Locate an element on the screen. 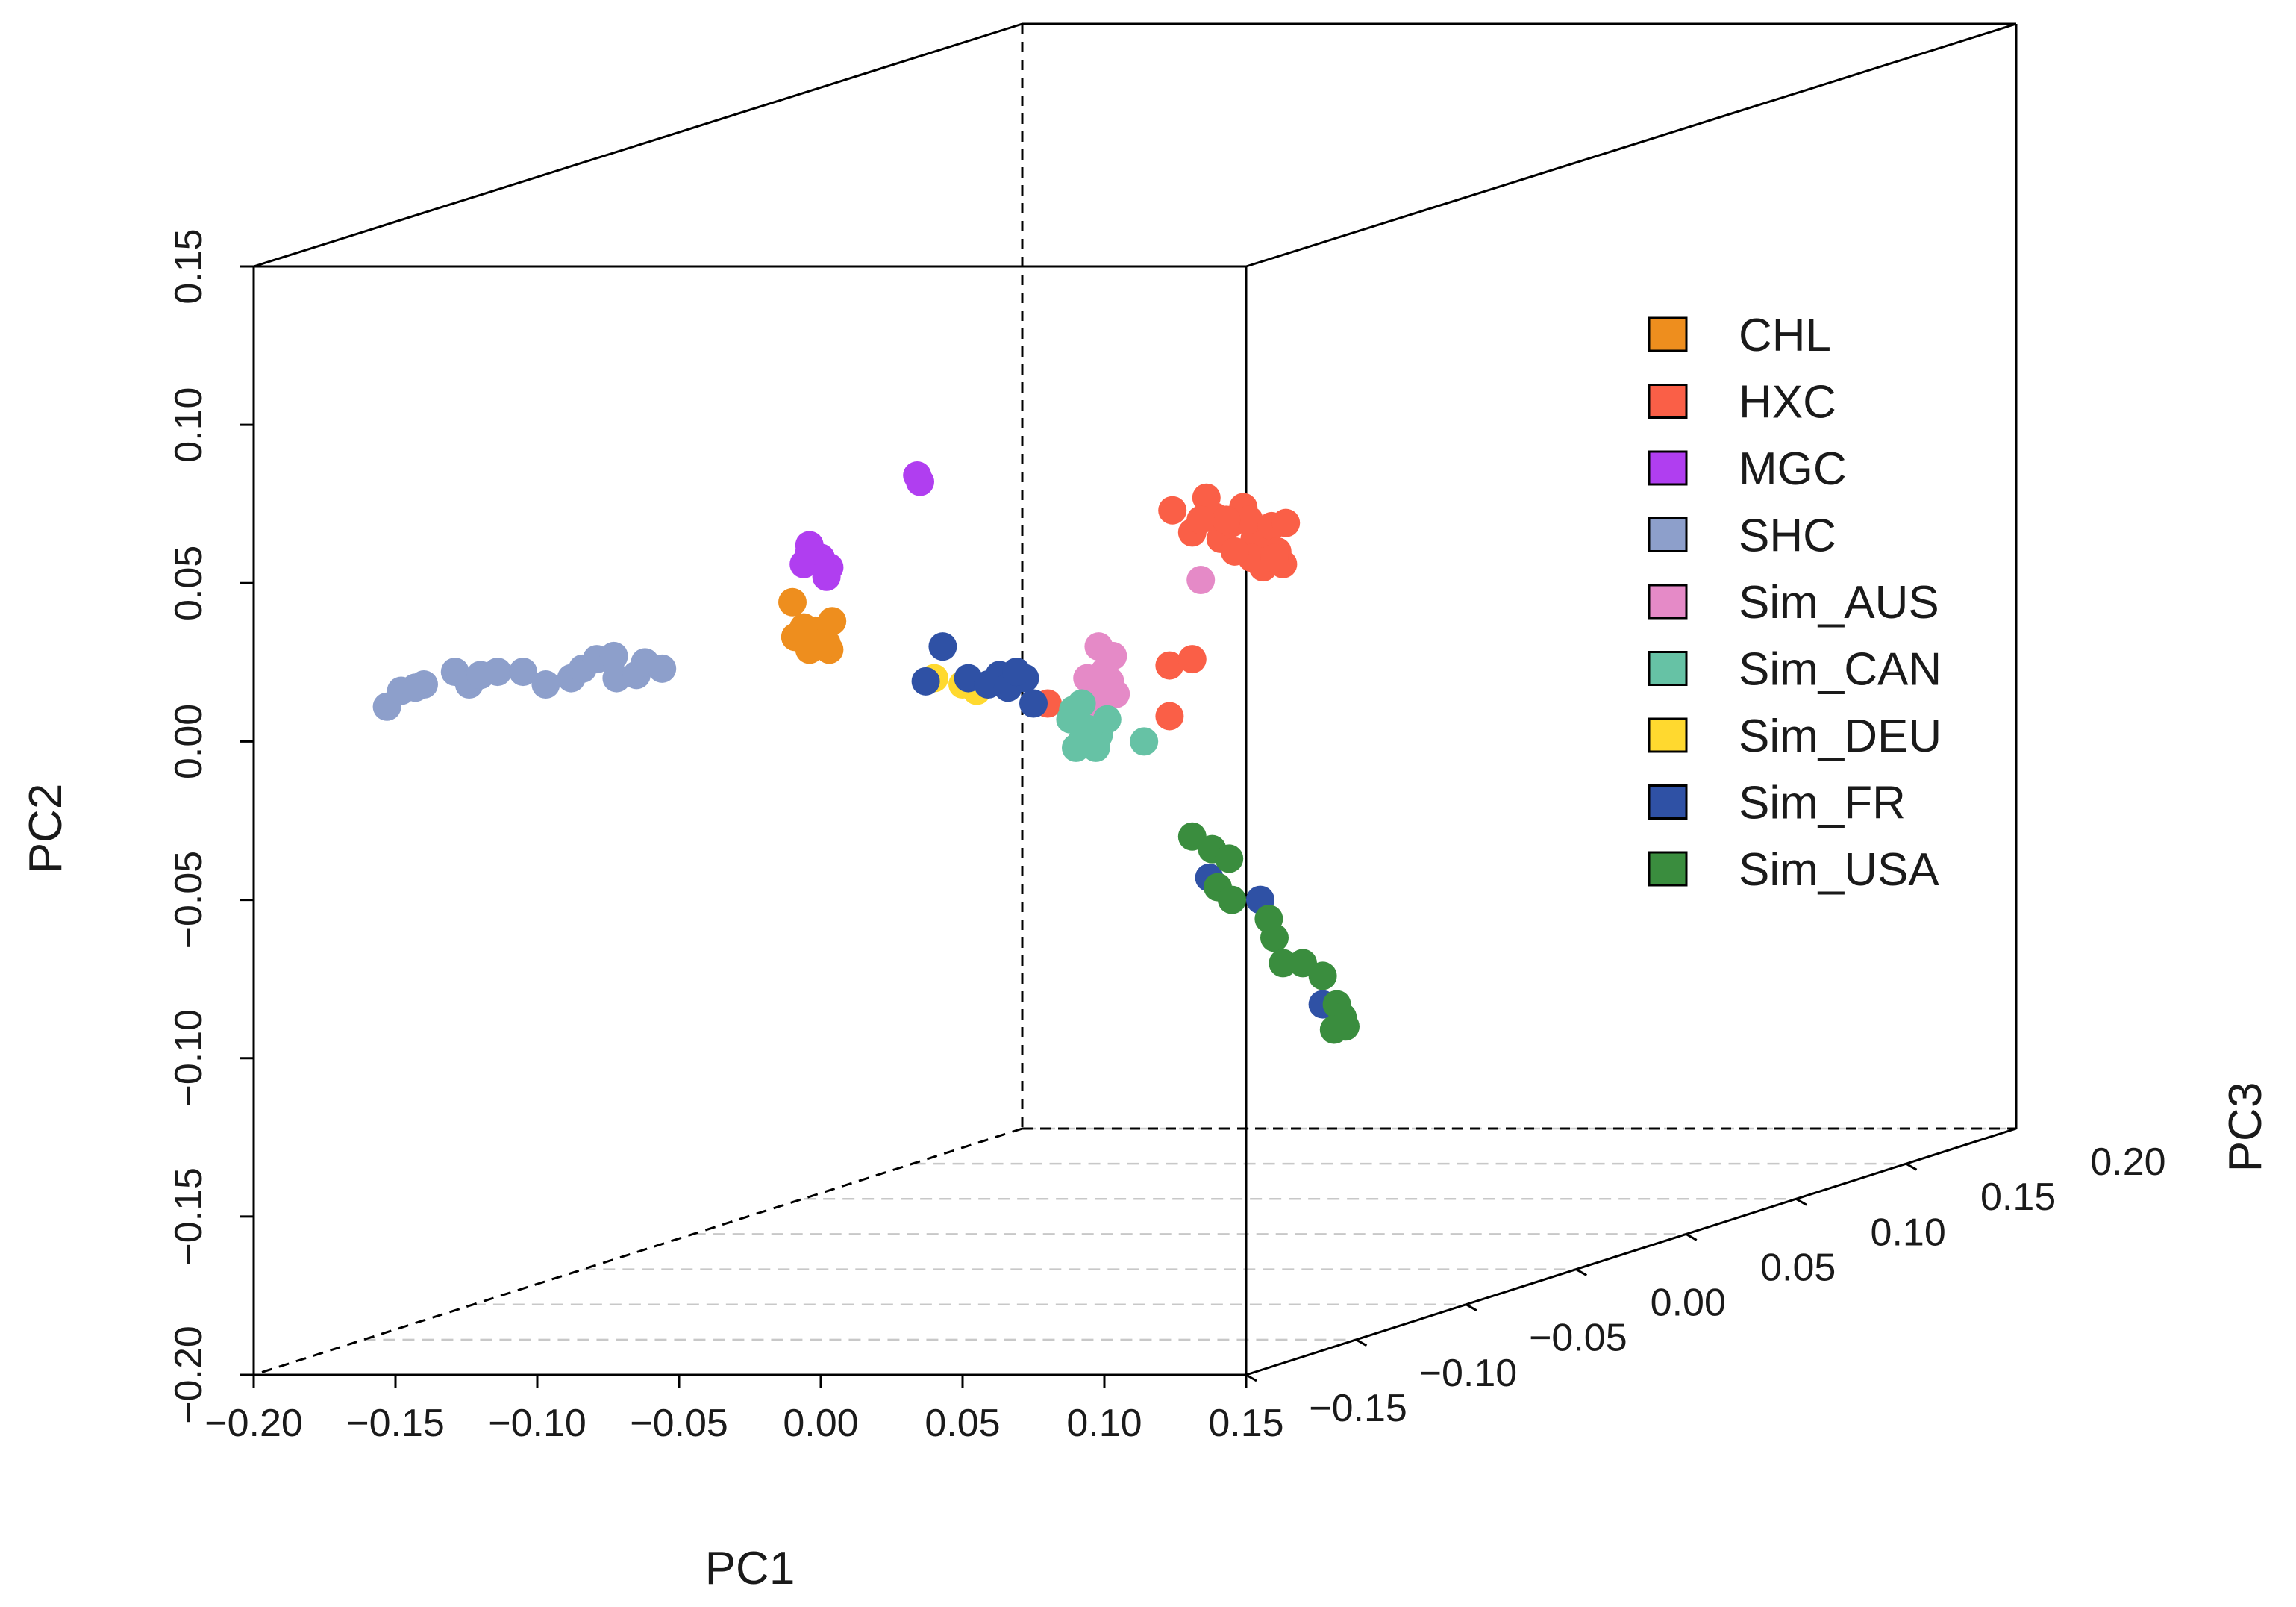  legend-swatch-hxc is located at coordinates (1668, 402).